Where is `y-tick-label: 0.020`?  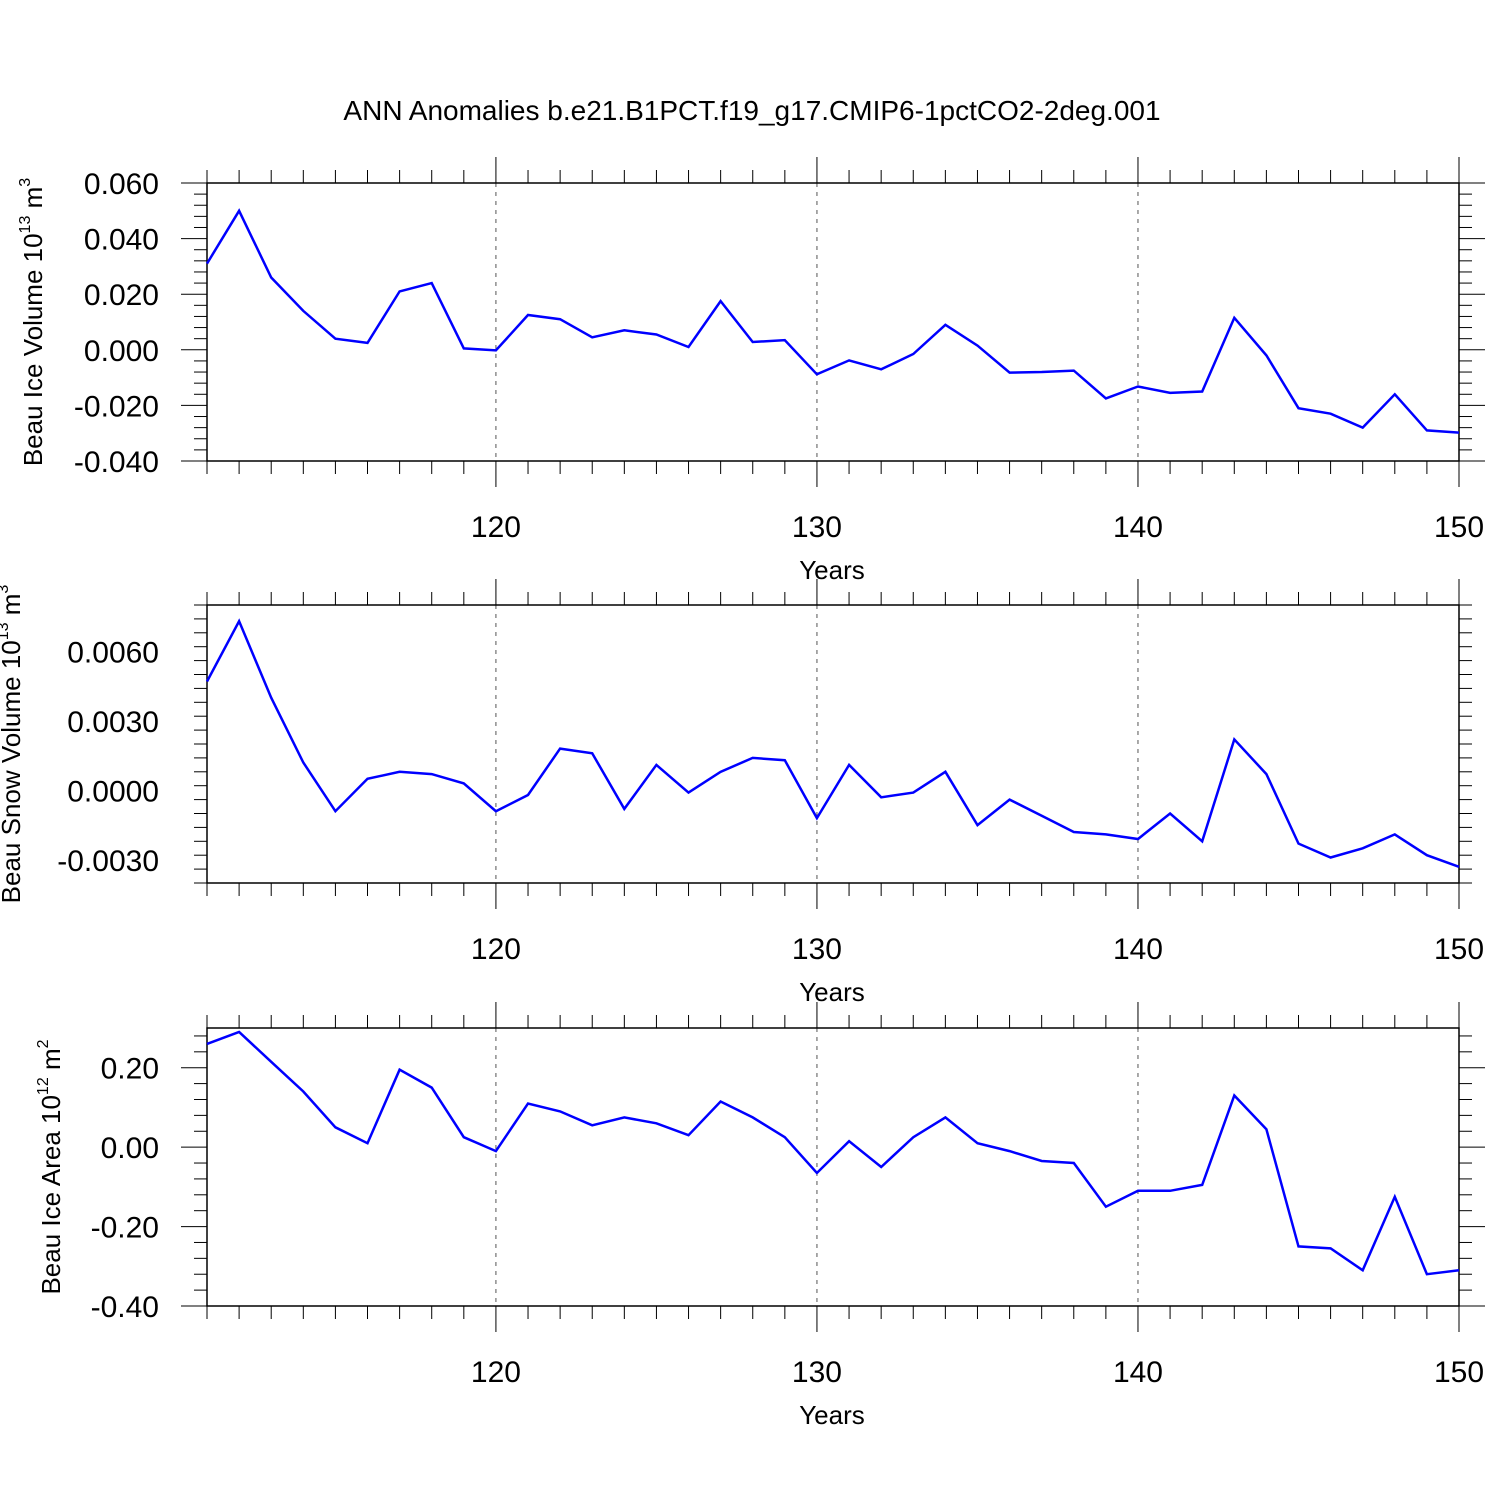 y-tick-label: 0.020 is located at coordinates (121, 295).